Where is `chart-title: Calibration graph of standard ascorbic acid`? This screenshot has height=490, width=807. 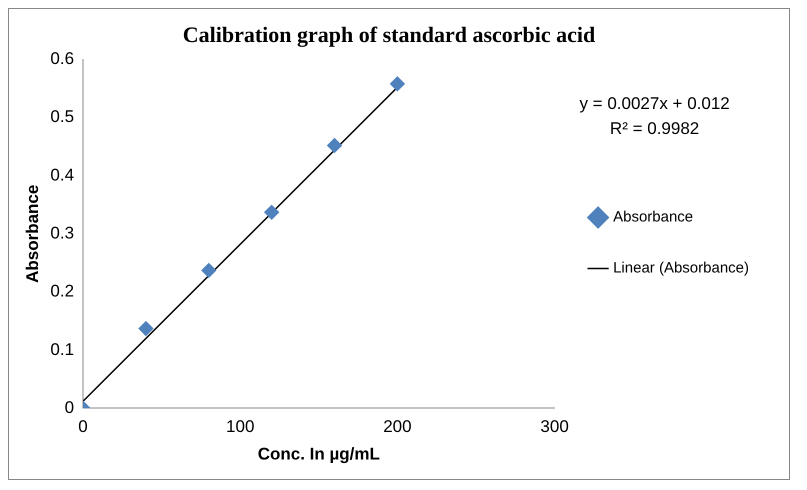
chart-title: Calibration graph of standard ascorbic acid is located at coordinates (389, 34).